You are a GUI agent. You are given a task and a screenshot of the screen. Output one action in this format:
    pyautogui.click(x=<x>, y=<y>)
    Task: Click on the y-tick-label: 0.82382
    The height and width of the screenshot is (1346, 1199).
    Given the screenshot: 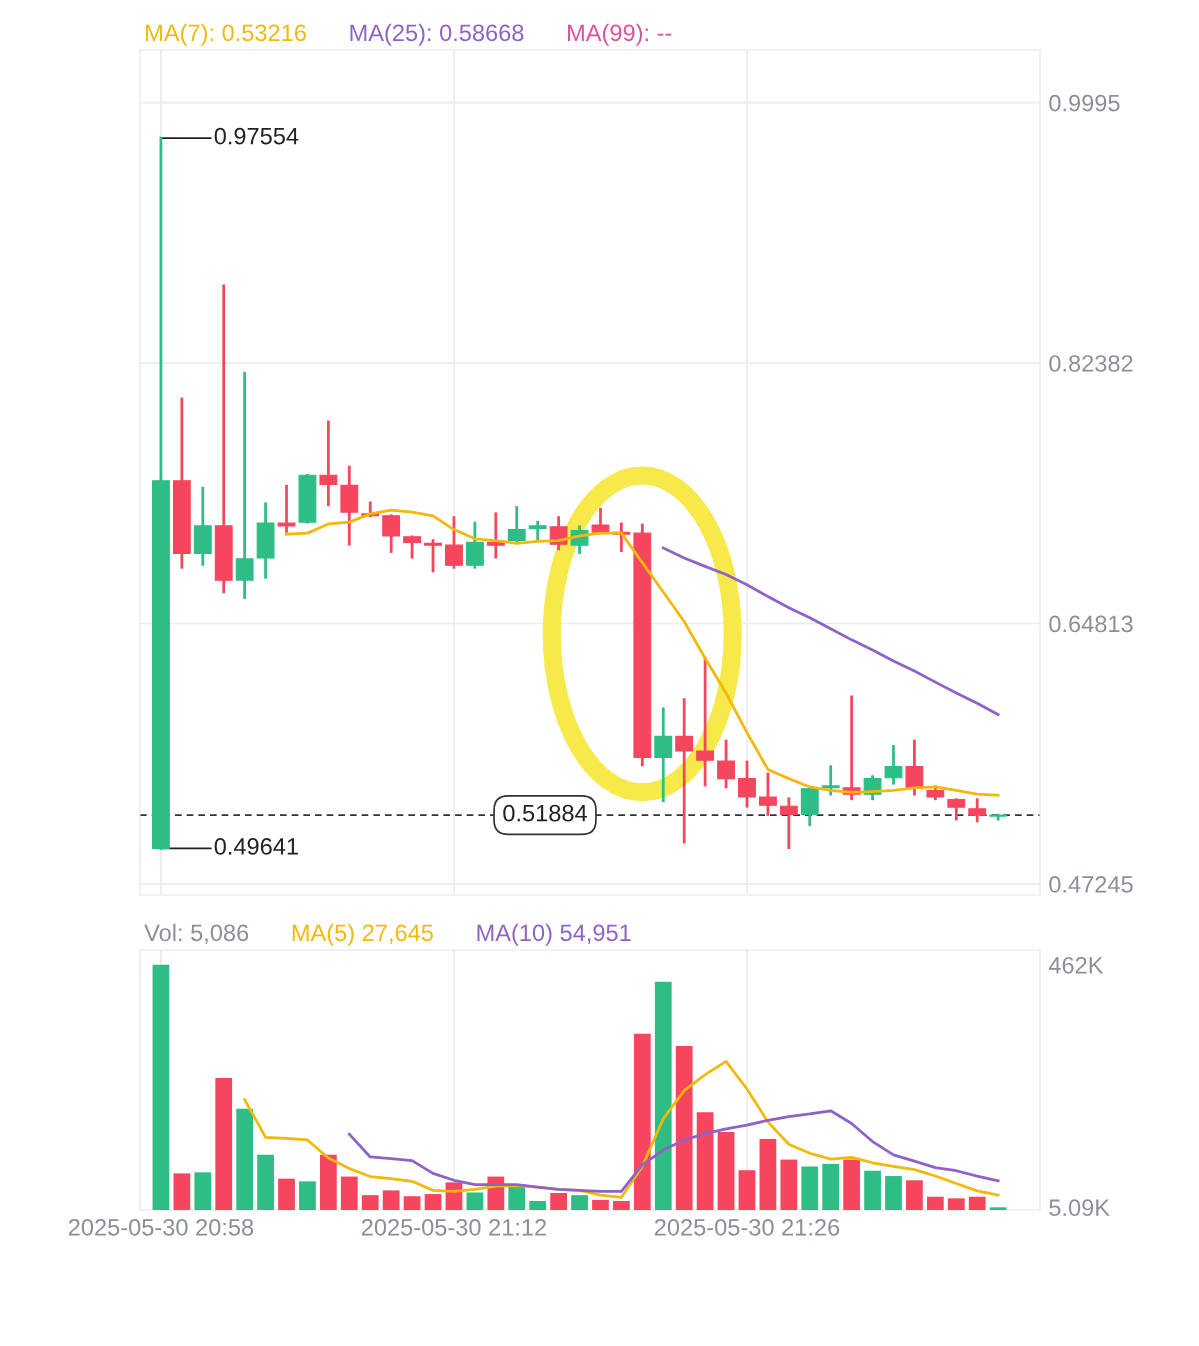 What is the action you would take?
    pyautogui.click(x=1091, y=363)
    